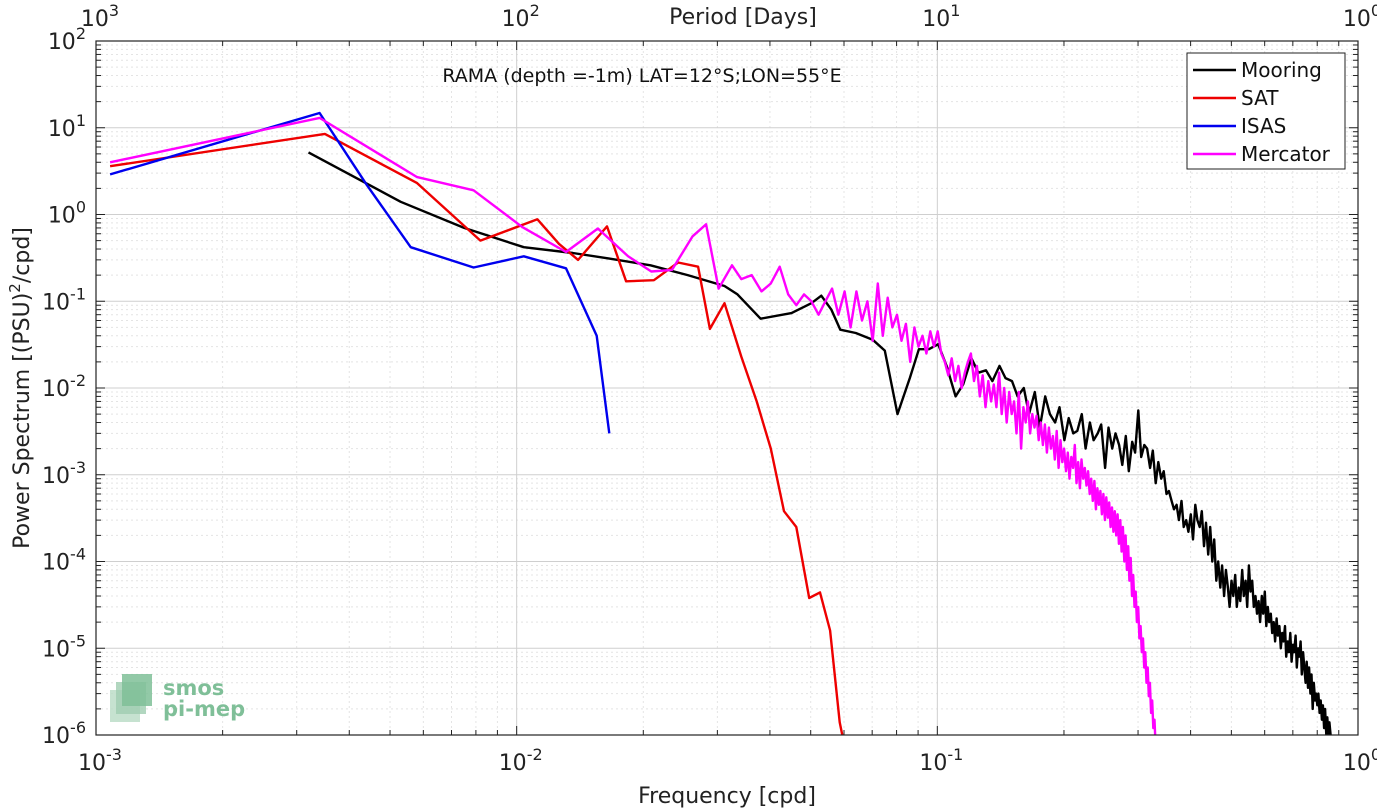 Image resolution: width=1377 pixels, height=809 pixels. I want to click on y-tick-label-exponent: -3, so click(78, 467).